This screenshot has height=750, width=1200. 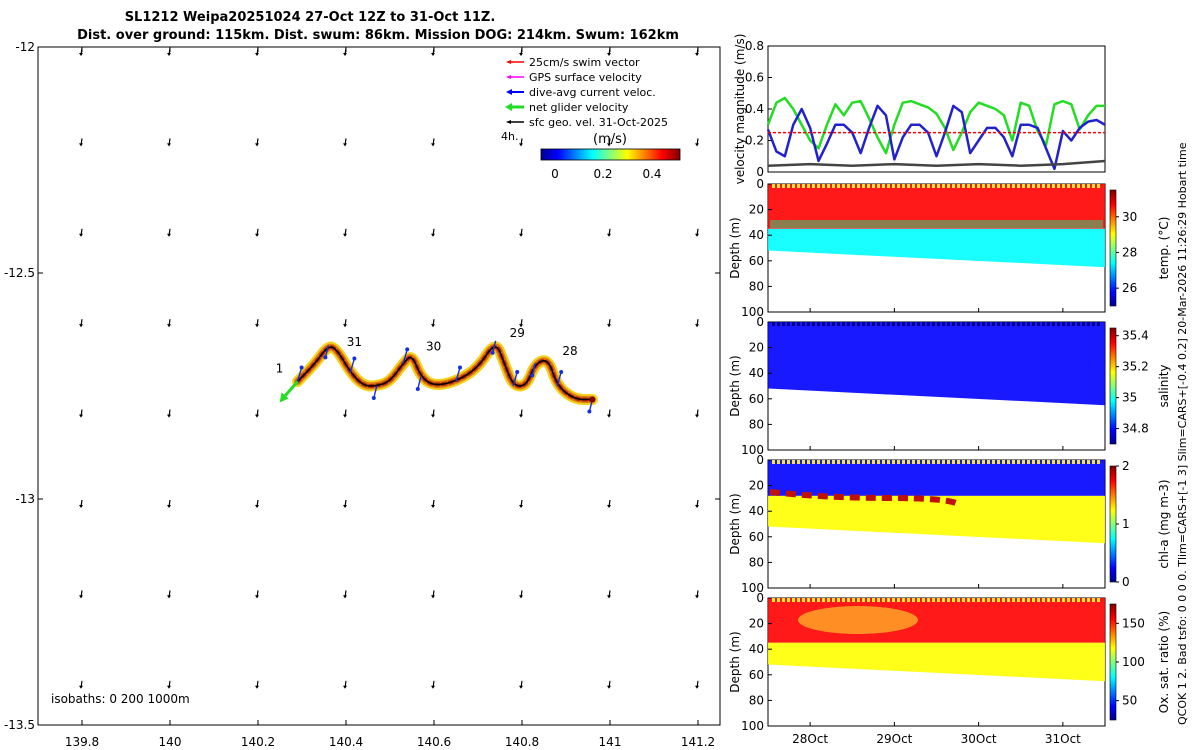 I want to click on legend-label: GPS surface velocity, so click(x=585, y=77).